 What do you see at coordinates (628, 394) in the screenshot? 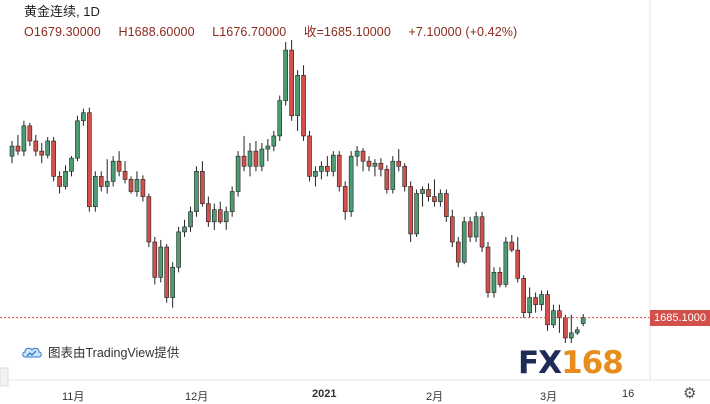
I see `x-tick-16: 16` at bounding box center [628, 394].